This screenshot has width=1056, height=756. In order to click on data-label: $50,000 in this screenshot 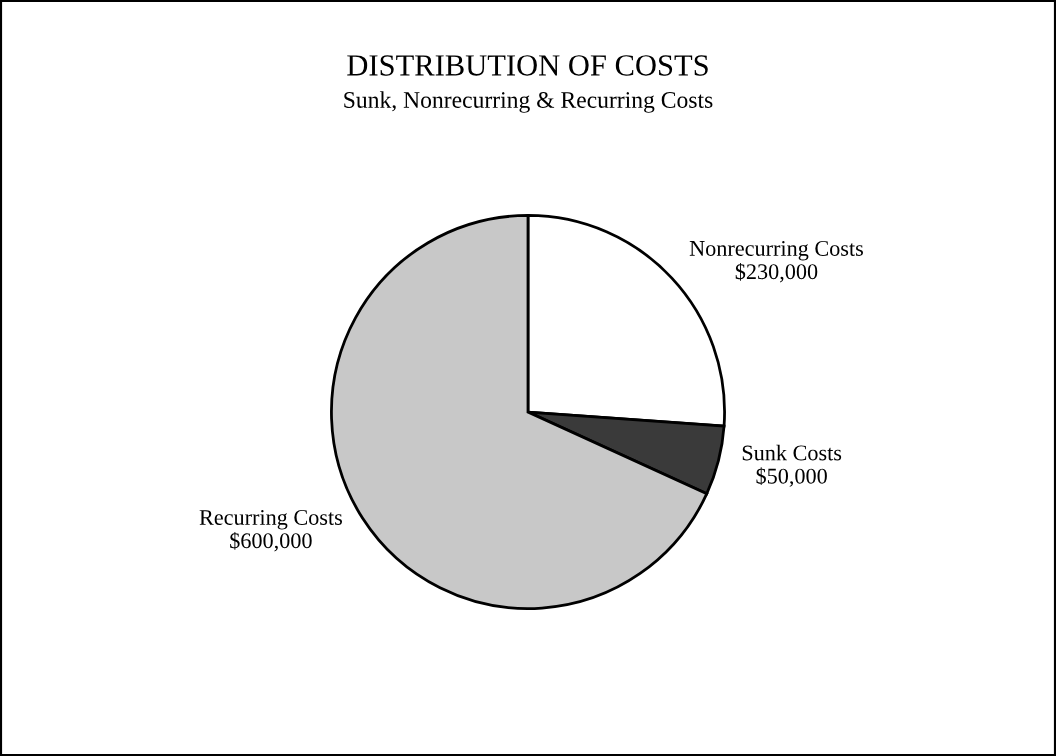, I will do `click(791, 477)`.